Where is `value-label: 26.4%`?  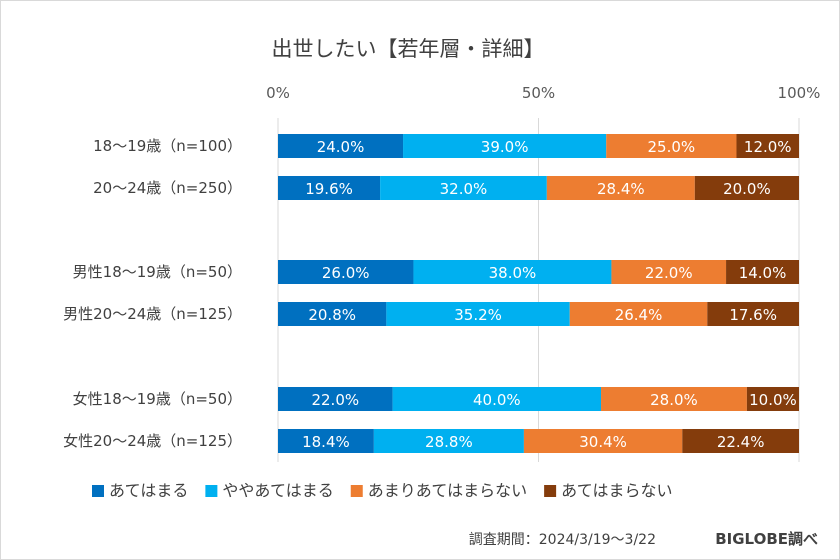 value-label: 26.4% is located at coordinates (639, 315).